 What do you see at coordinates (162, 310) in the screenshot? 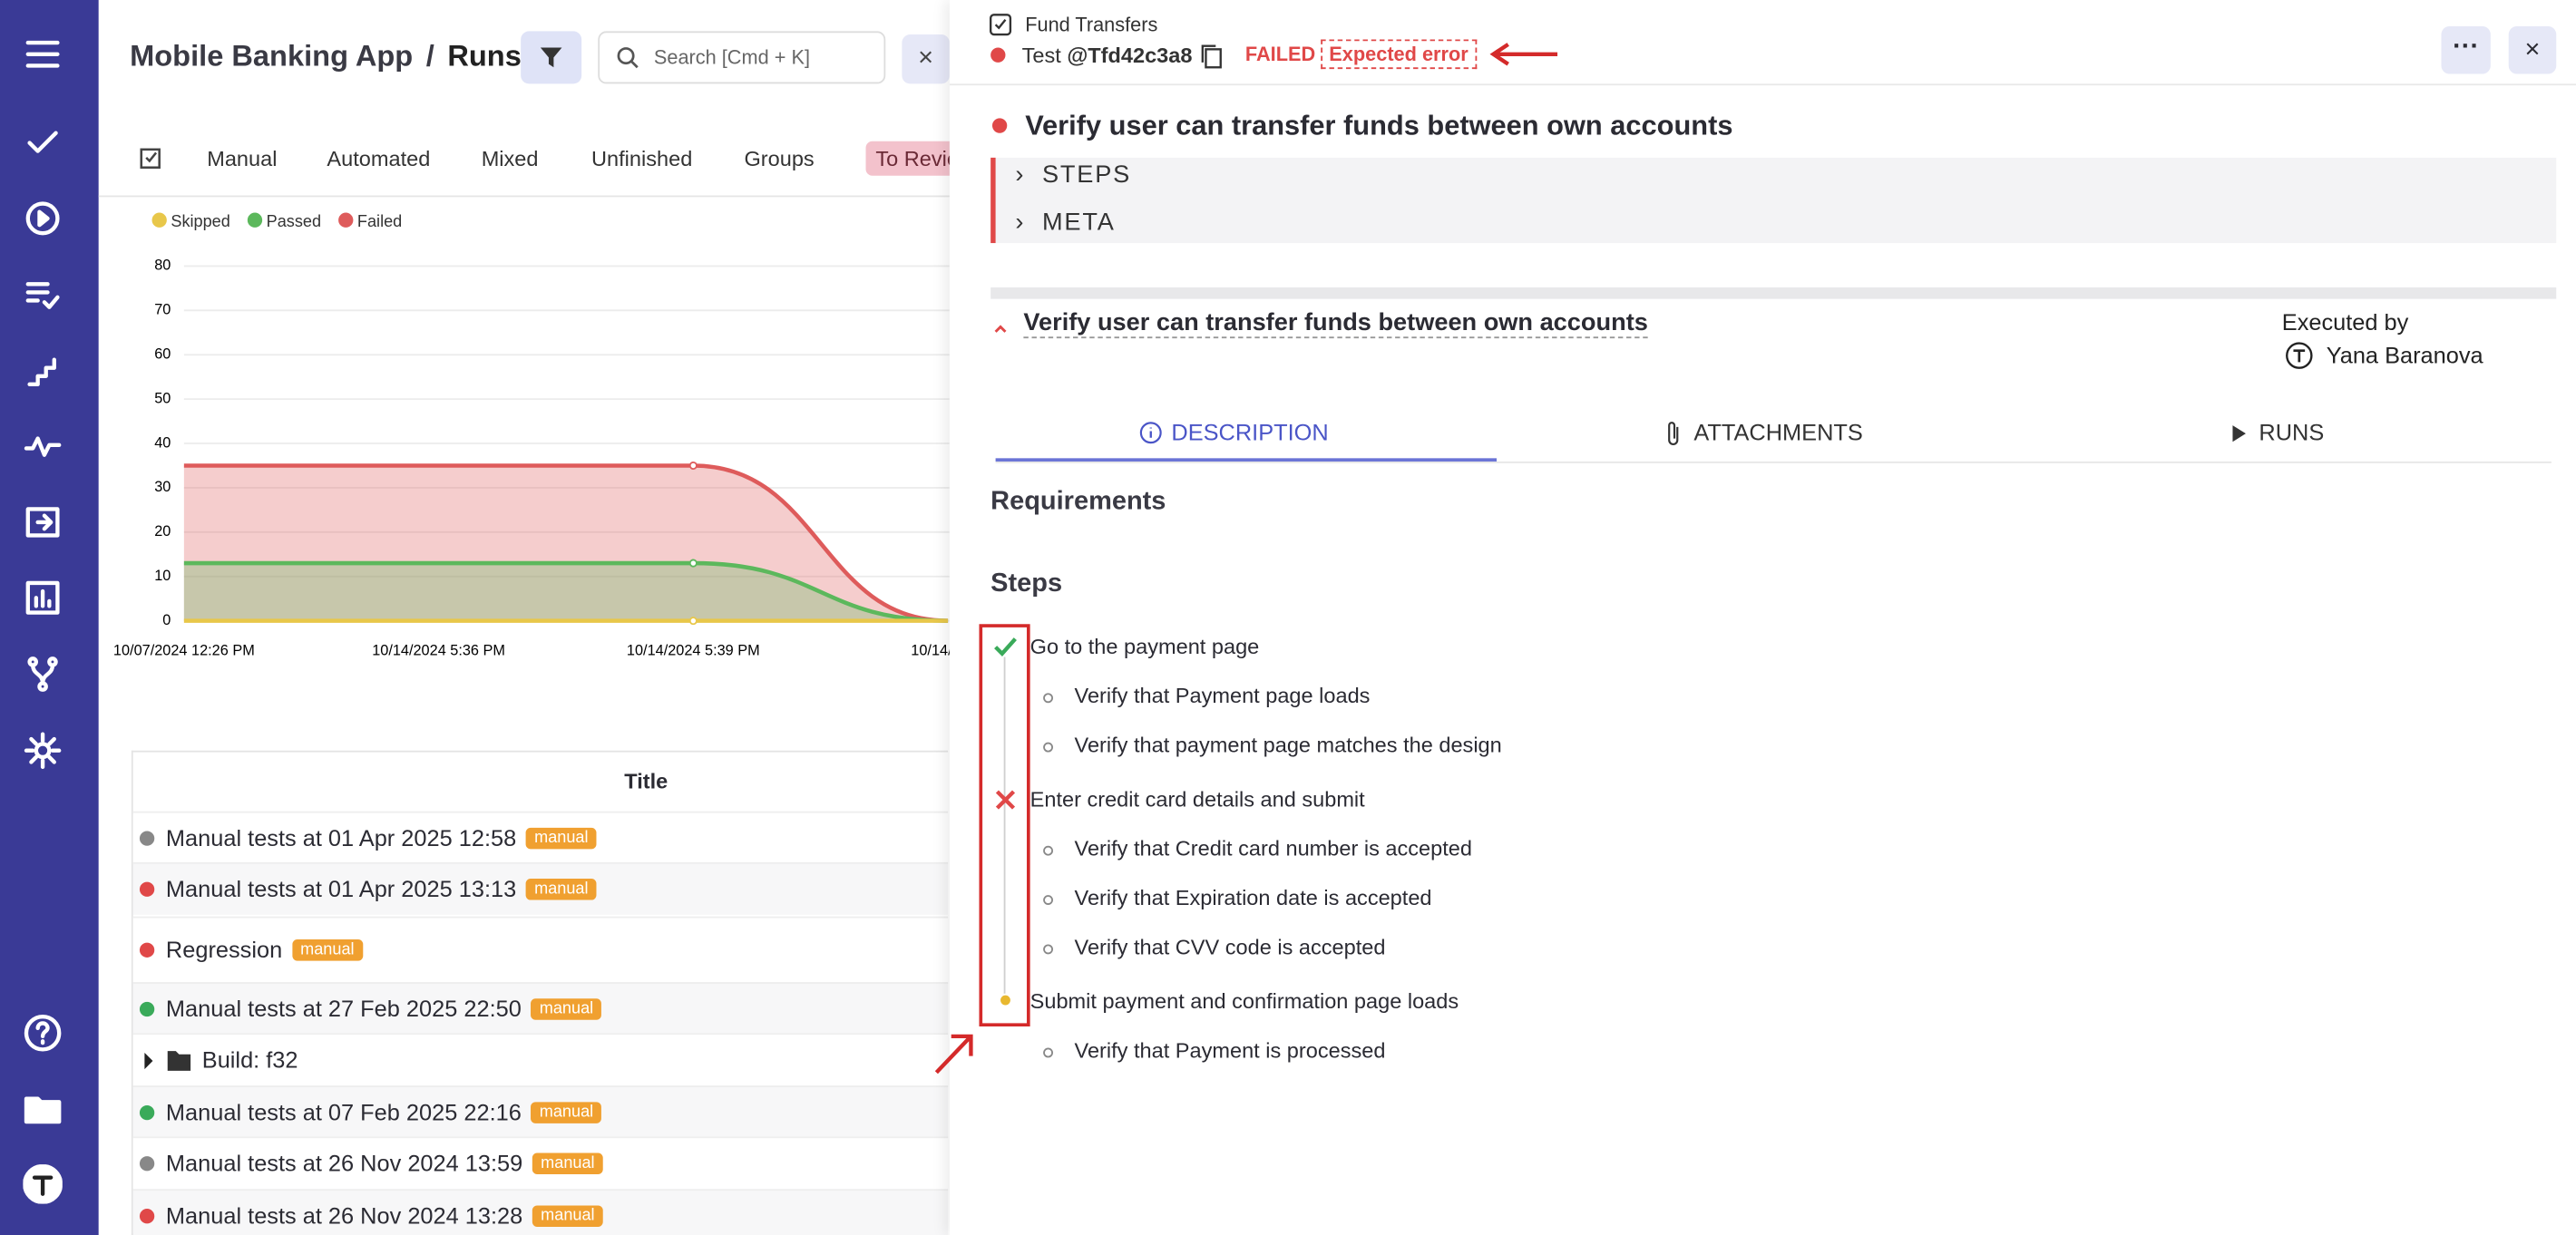
I see `y-tick-label: 70` at bounding box center [162, 310].